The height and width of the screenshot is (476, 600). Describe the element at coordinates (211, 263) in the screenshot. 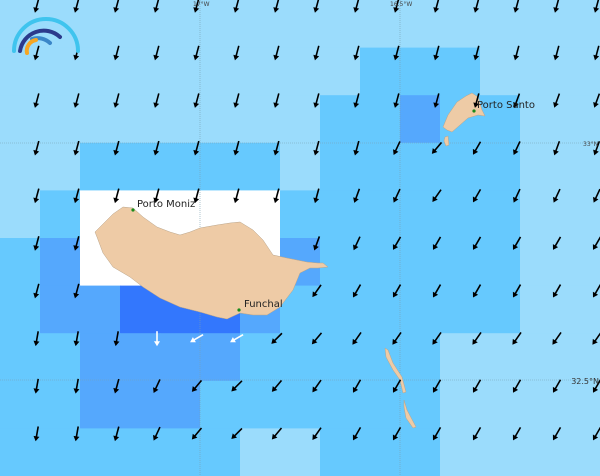

I see `island-madeira` at that location.